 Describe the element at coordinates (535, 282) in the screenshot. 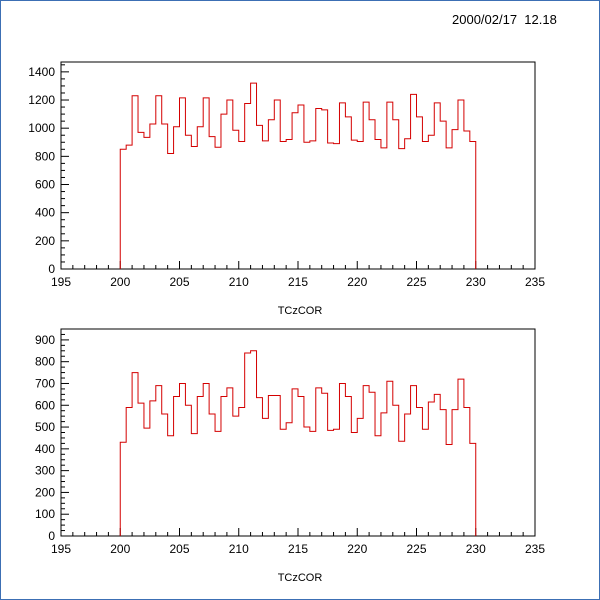

I see `x-tick-label-top: 235` at that location.